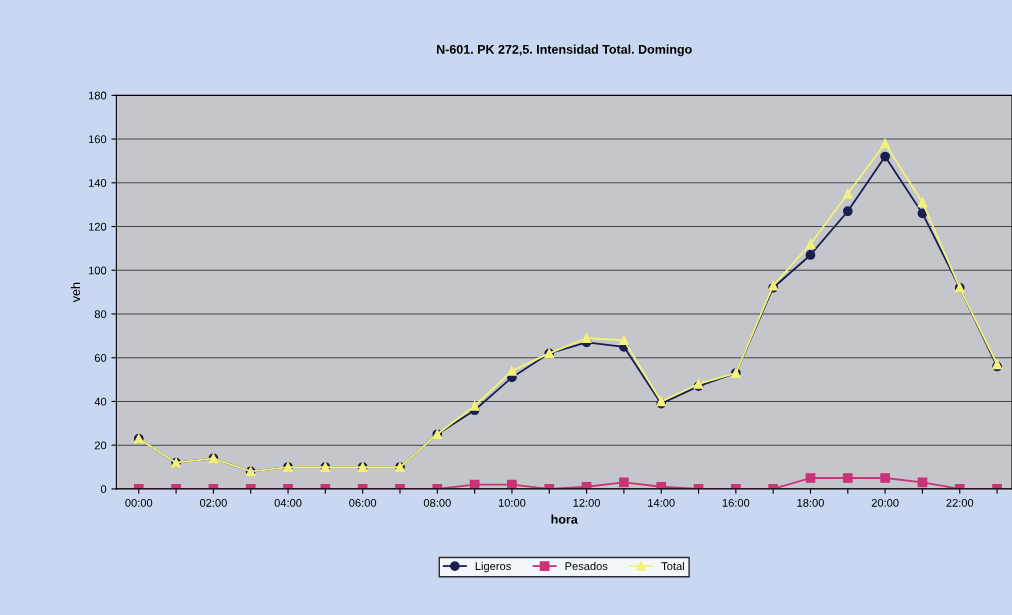  I want to click on y-tick-label: 100, so click(97, 270).